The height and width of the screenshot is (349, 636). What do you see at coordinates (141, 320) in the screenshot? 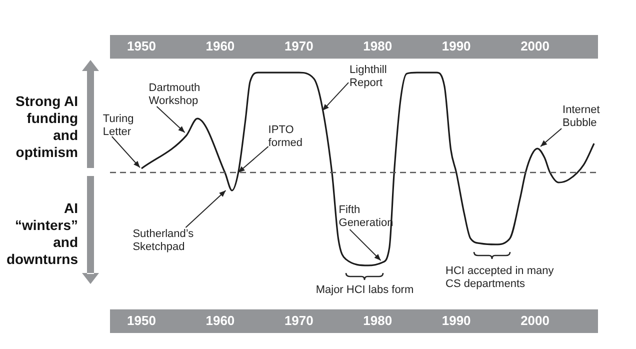
I see `x-tick-label: 1950` at bounding box center [141, 320].